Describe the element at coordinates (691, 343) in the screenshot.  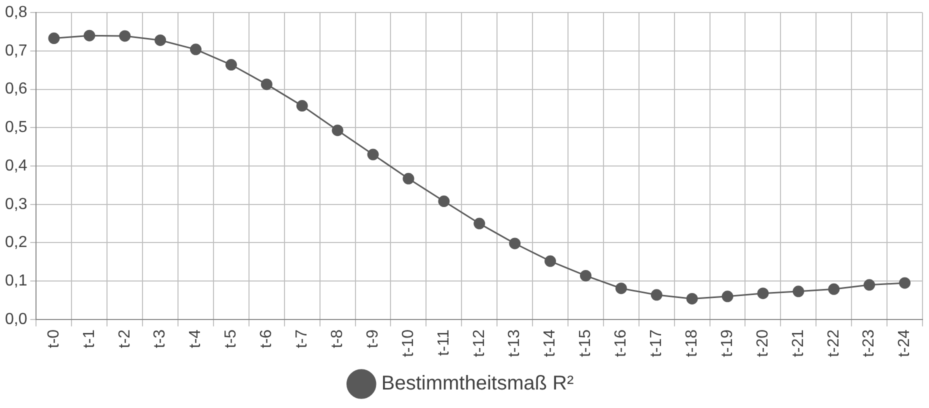
I see `x-tick-label: t-18` at that location.